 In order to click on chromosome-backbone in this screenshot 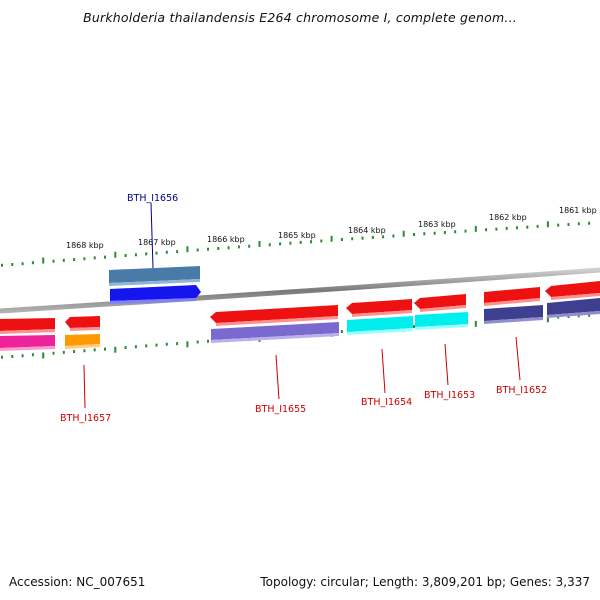, I will do `click(300, 290)`.